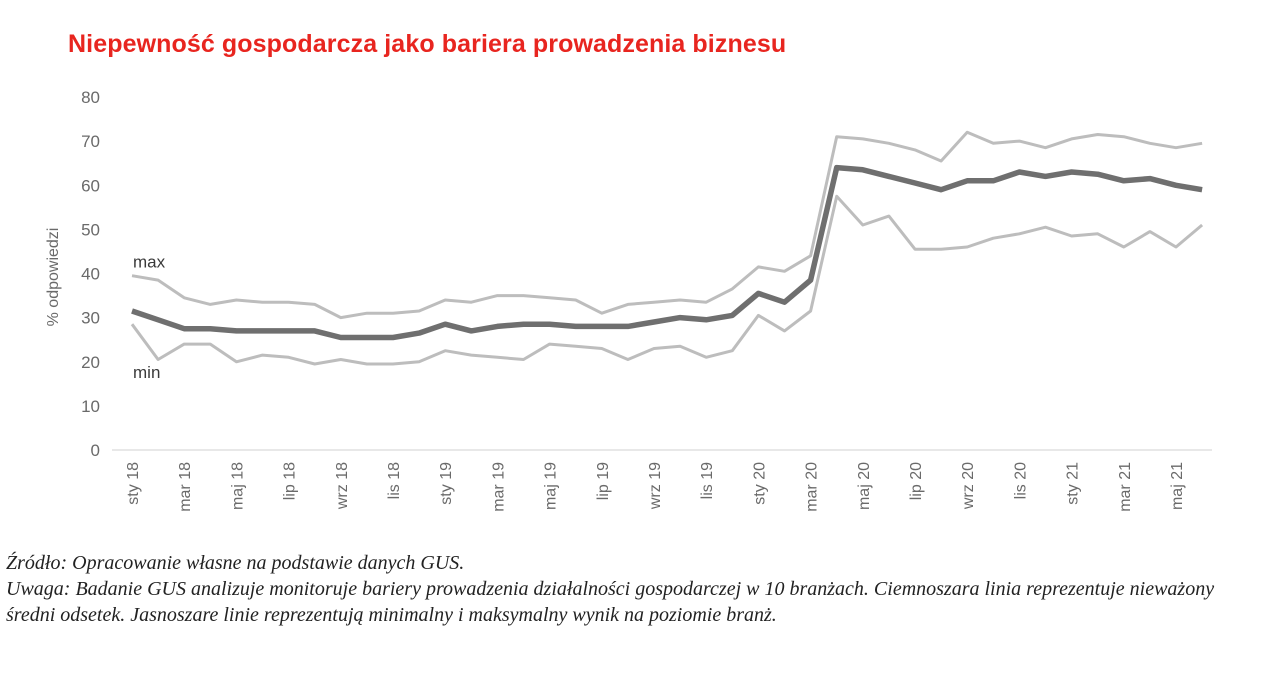 This screenshot has height=680, width=1280. What do you see at coordinates (90, 406) in the screenshot?
I see `y-tick-label: 10` at bounding box center [90, 406].